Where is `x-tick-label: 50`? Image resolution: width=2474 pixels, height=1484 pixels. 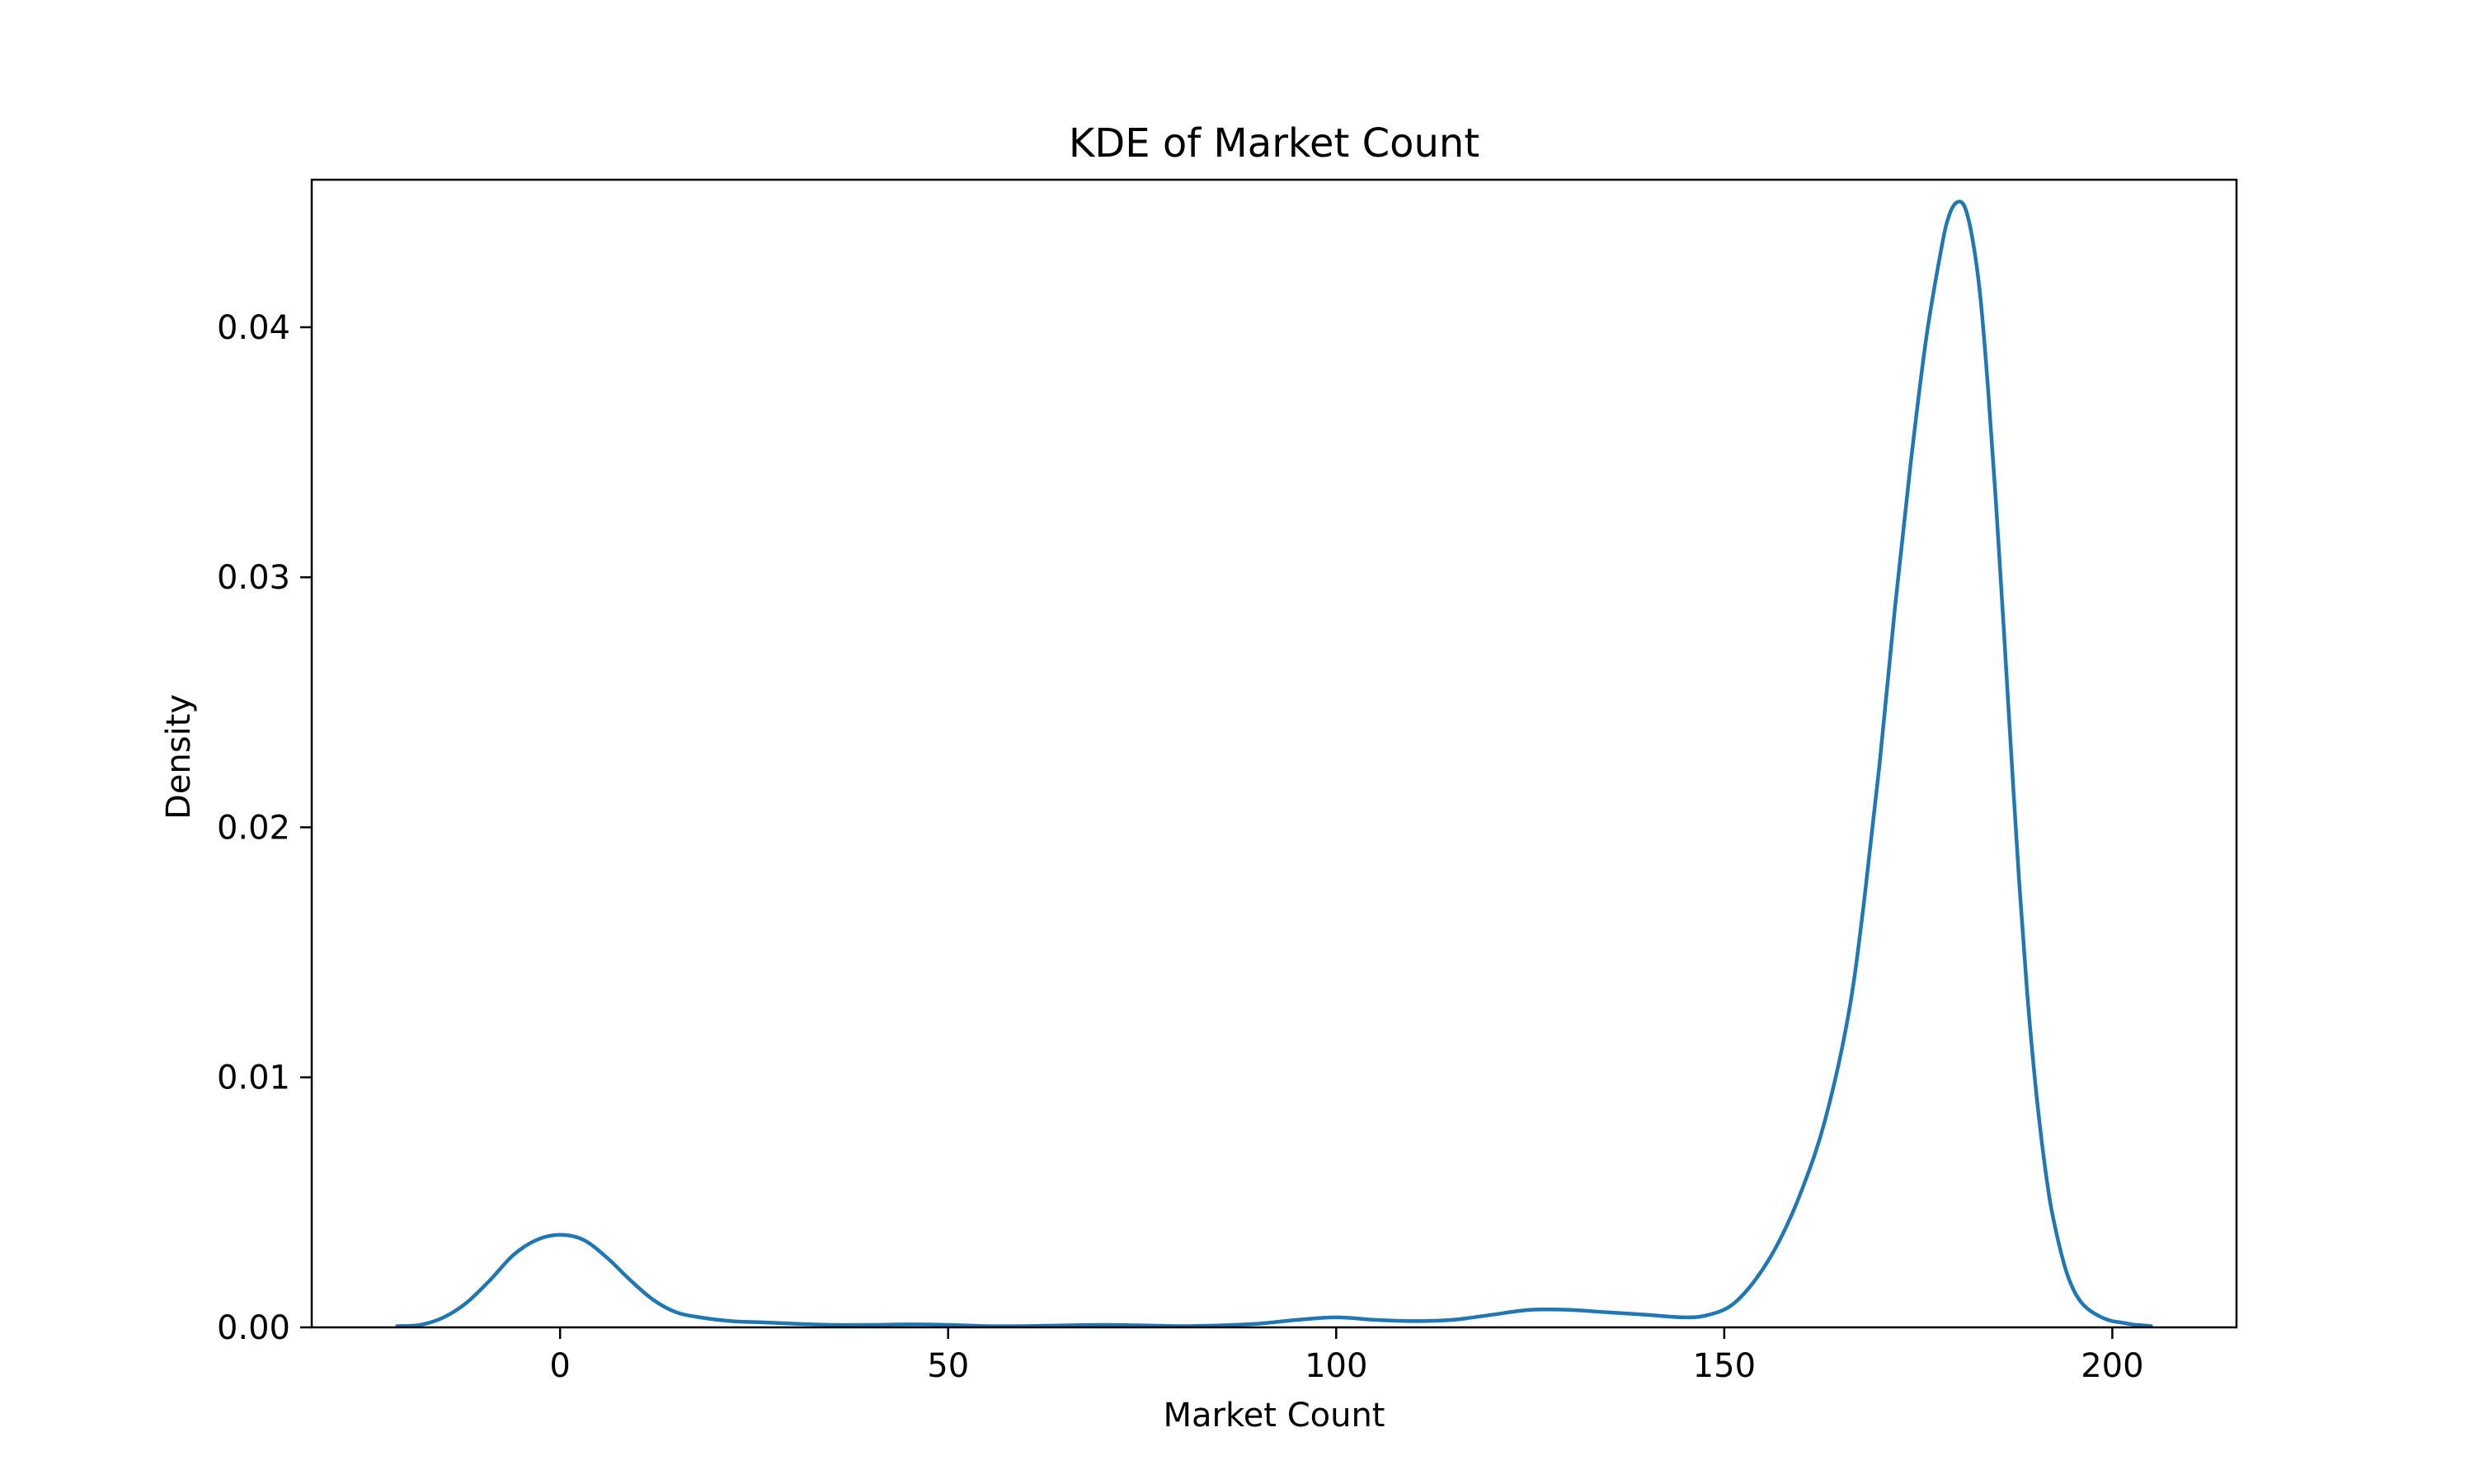 x-tick-label: 50 is located at coordinates (948, 1366).